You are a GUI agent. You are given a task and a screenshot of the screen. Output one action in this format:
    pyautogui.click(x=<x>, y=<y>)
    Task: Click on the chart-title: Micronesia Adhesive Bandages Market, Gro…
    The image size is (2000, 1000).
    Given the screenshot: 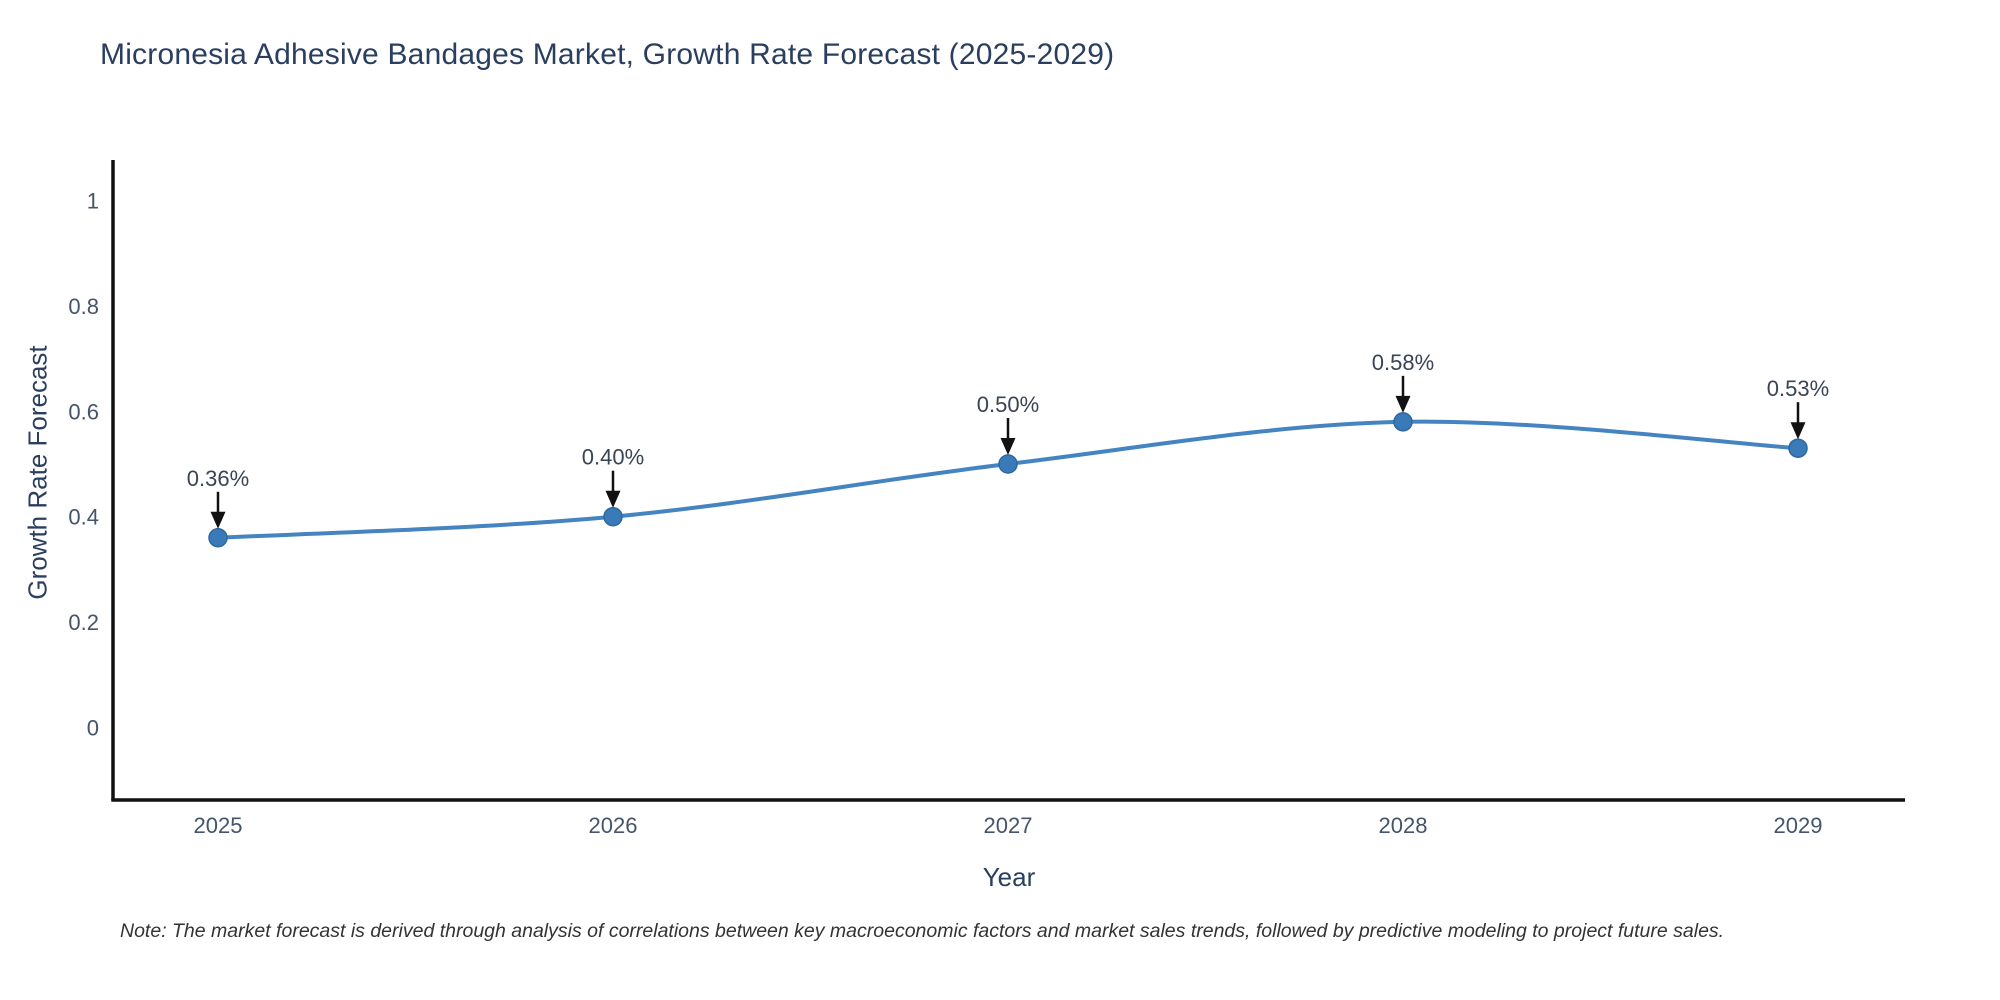 What is the action you would take?
    pyautogui.click(x=607, y=54)
    